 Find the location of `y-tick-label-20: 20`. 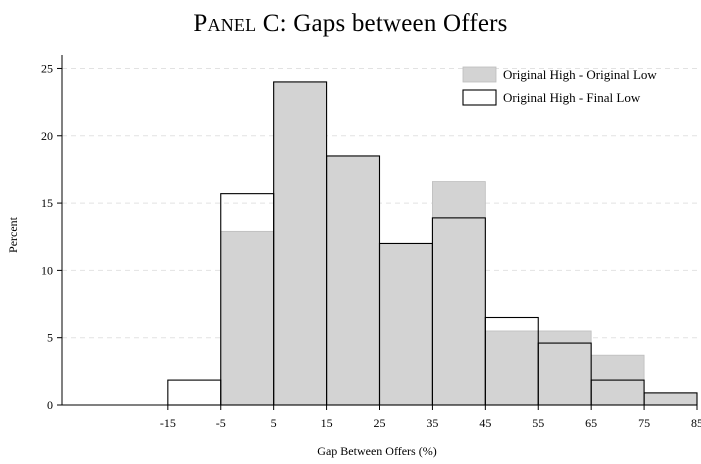

y-tick-label-20: 20 is located at coordinates (47, 136).